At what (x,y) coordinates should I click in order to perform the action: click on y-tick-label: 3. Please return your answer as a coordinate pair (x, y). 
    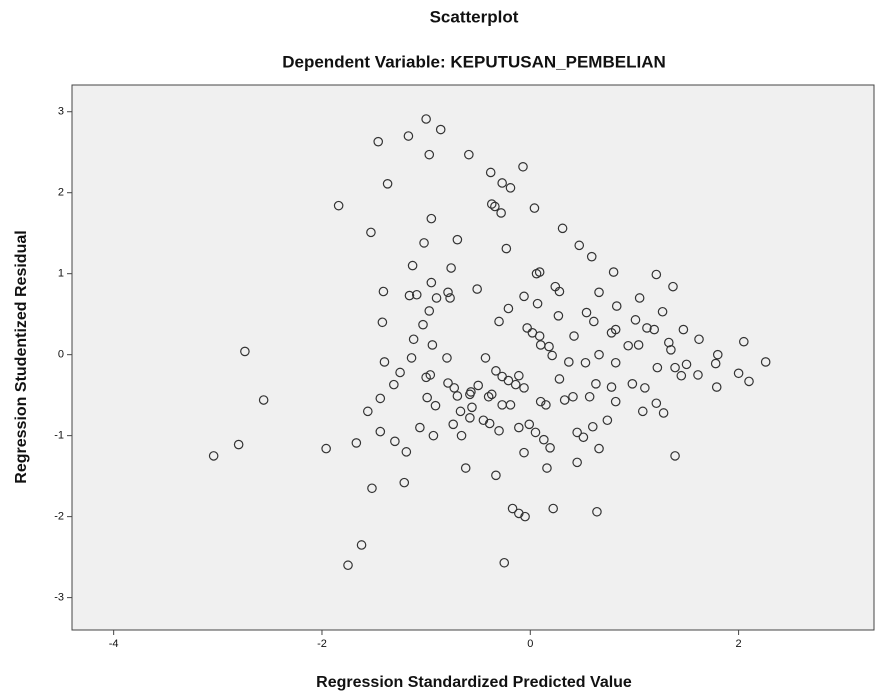
    Looking at the image, I should click on (61, 112).